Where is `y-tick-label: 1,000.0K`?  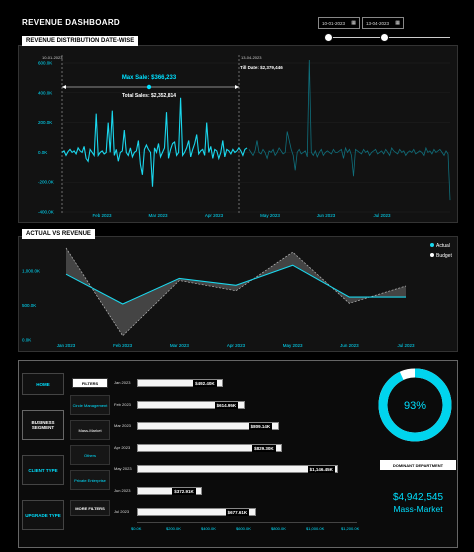
y-tick-label: 1,000.0K is located at coordinates (31, 270).